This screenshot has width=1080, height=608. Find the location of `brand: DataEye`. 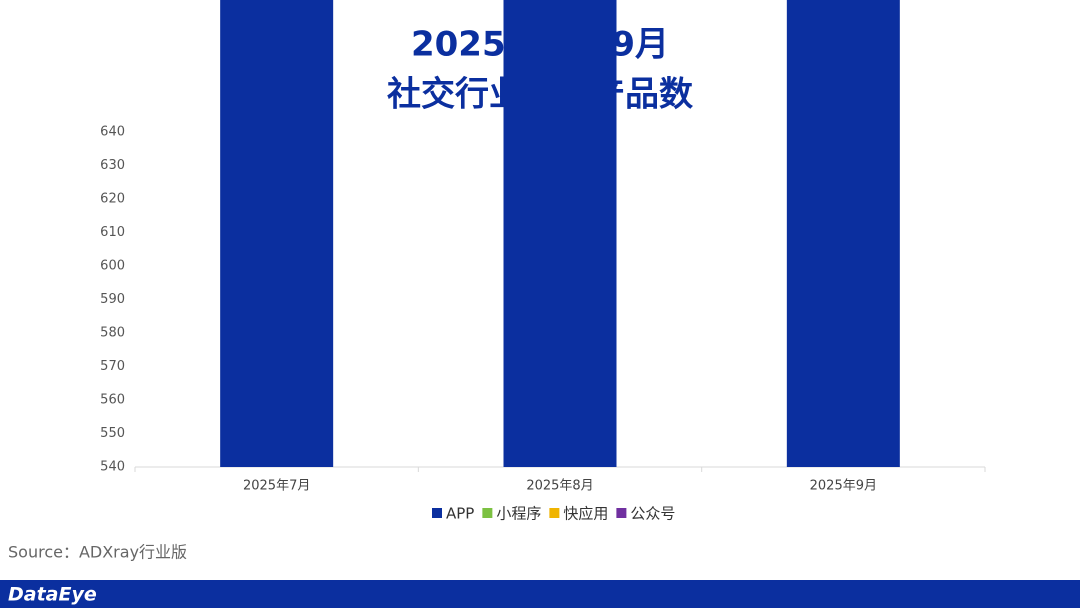

brand: DataEye is located at coordinates (52, 595).